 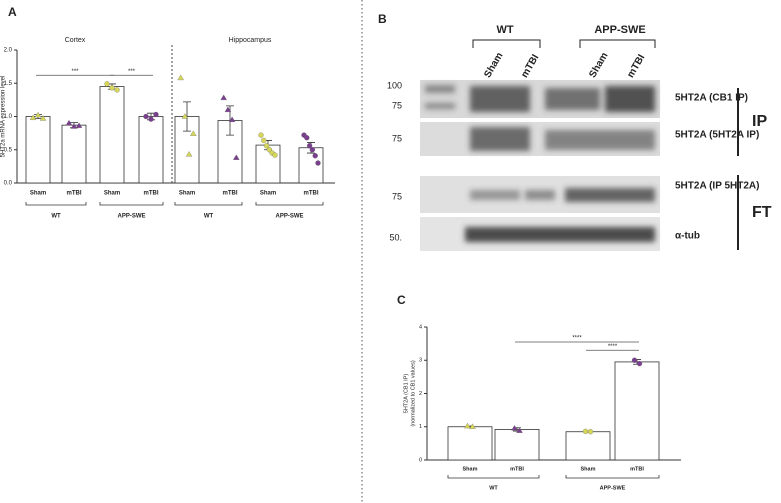 What do you see at coordinates (619, 30) in the screenshot?
I see `blot-group-label: APP-SWE` at bounding box center [619, 30].